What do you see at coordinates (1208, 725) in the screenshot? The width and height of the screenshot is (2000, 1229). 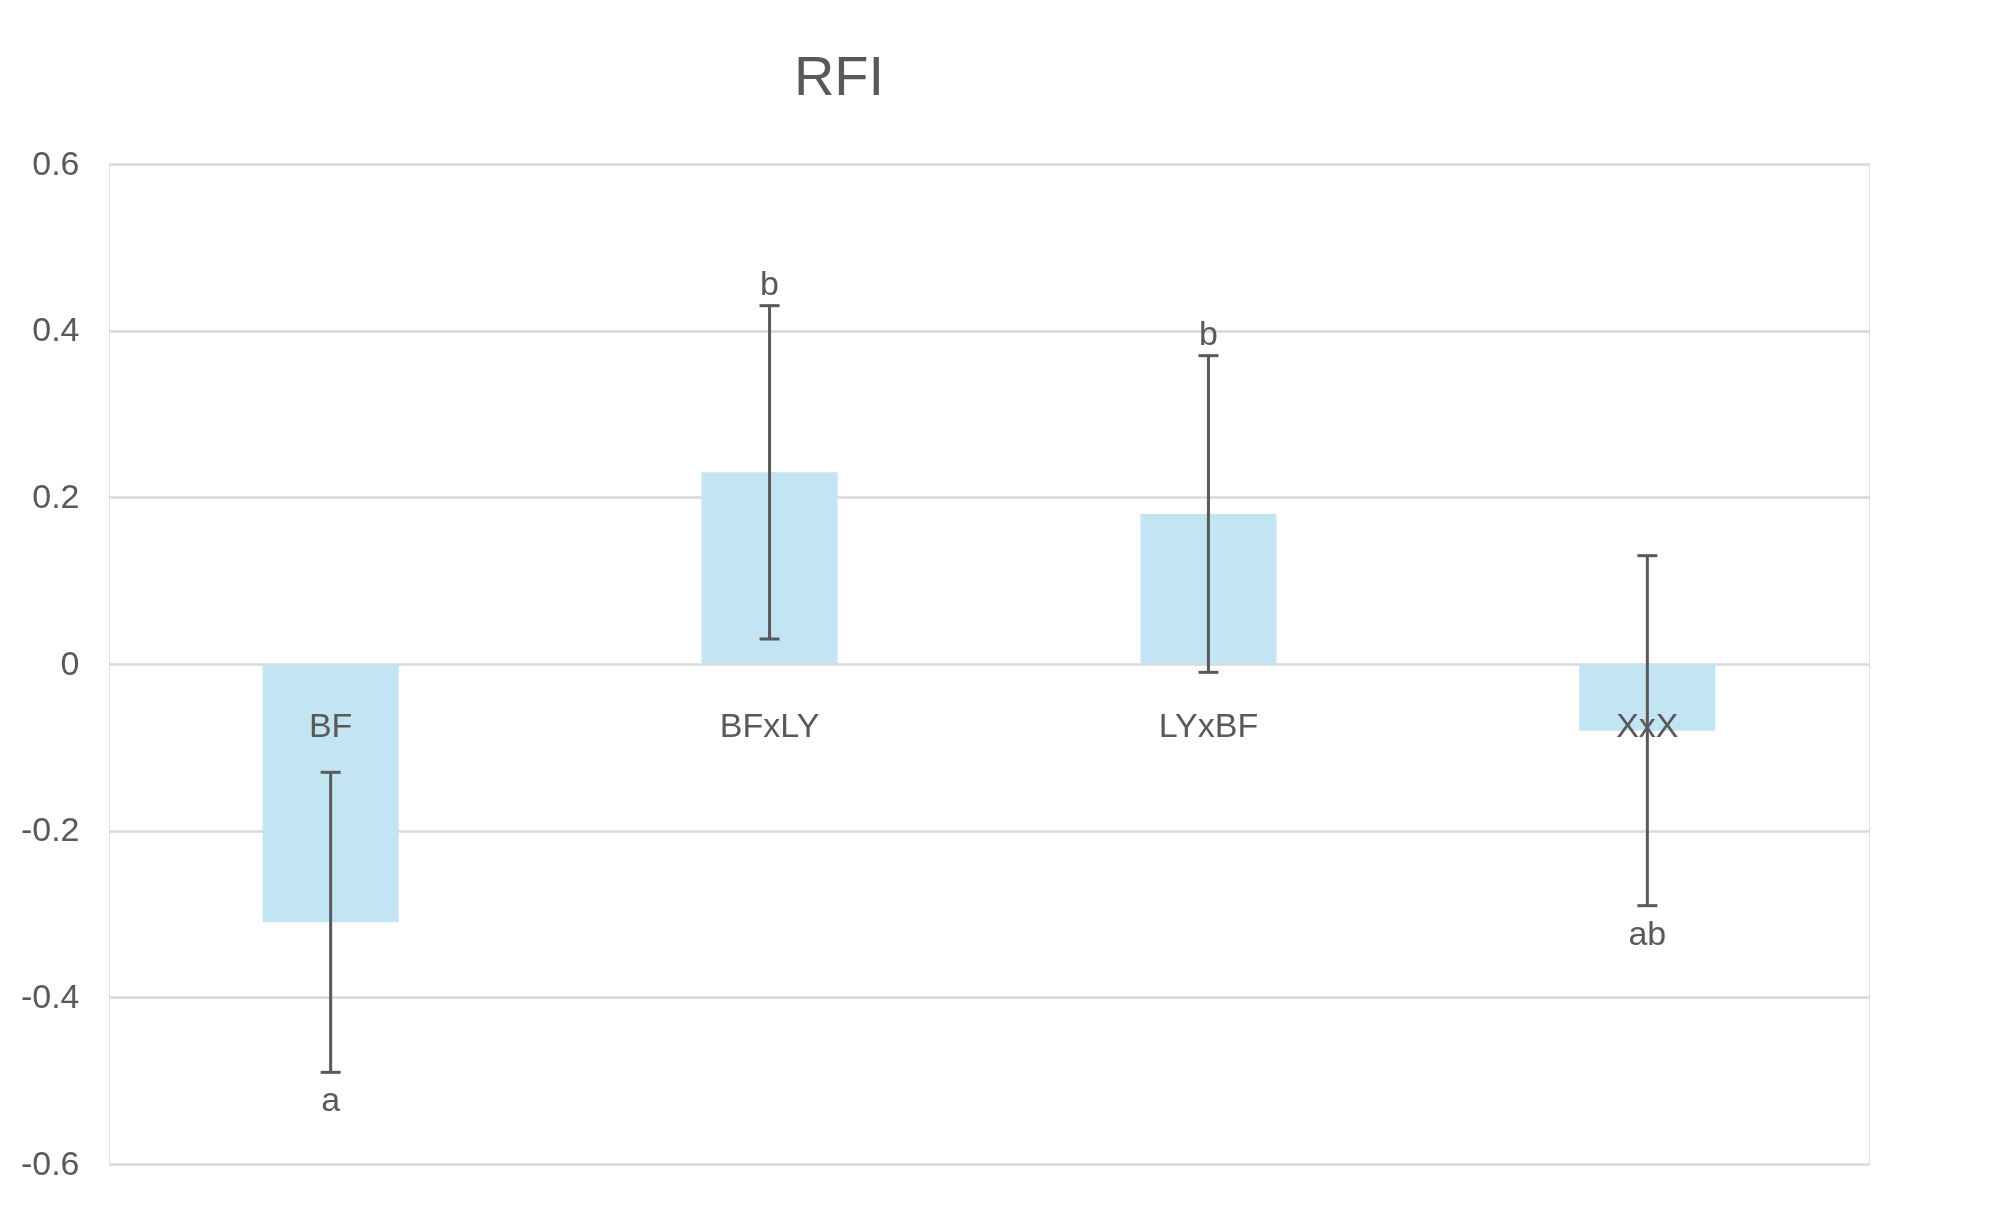 I see `x-tick-label: LYxBF` at bounding box center [1208, 725].